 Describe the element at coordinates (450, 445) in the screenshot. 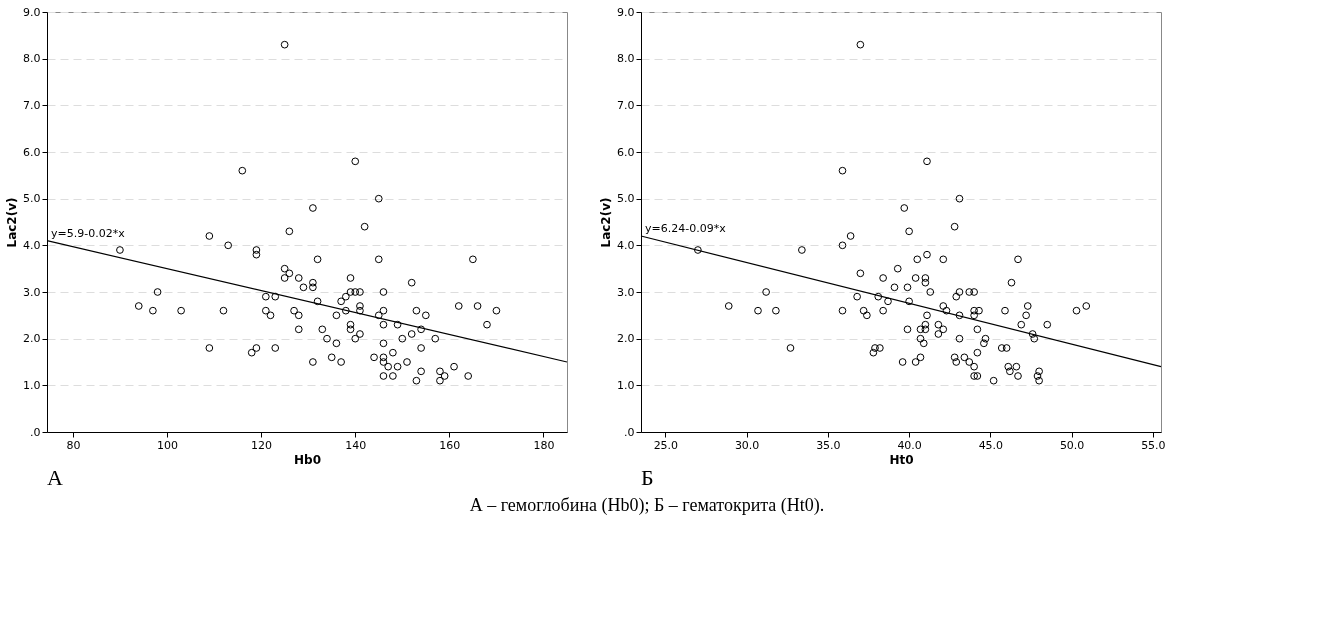

I see `x-tick-label: 160` at that location.